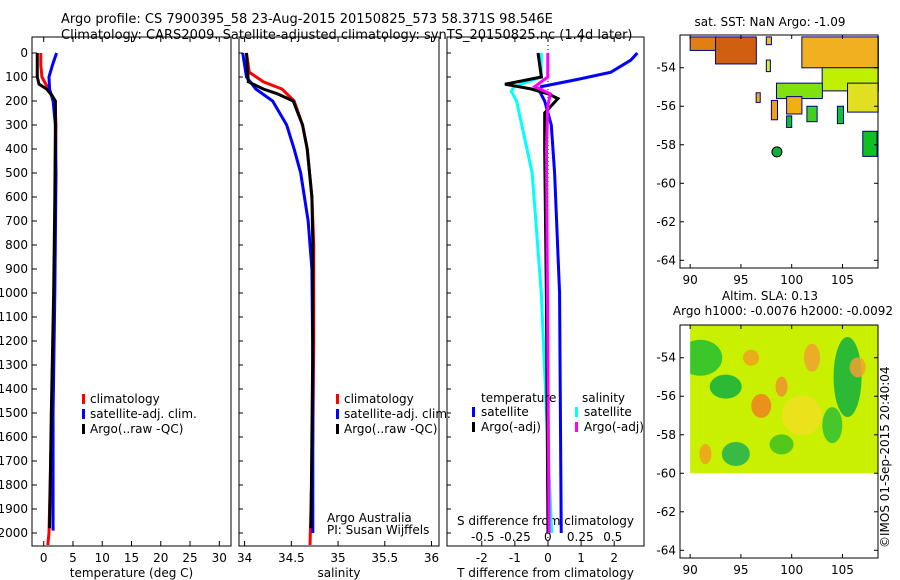  What do you see at coordinates (666, 473) in the screenshot?
I see `y-tick-label: -60` at bounding box center [666, 473].